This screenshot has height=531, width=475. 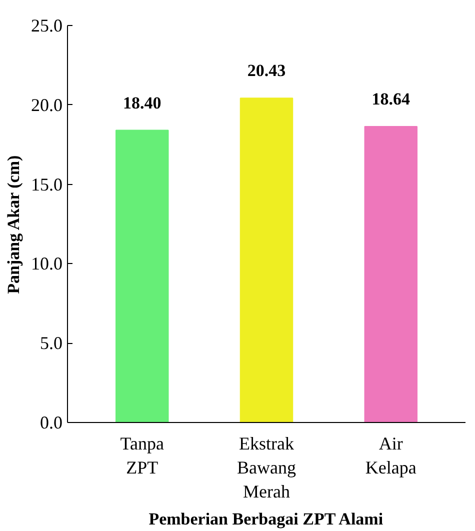 What do you see at coordinates (390, 456) in the screenshot?
I see `x-tick-label: Air Kelapa` at bounding box center [390, 456].